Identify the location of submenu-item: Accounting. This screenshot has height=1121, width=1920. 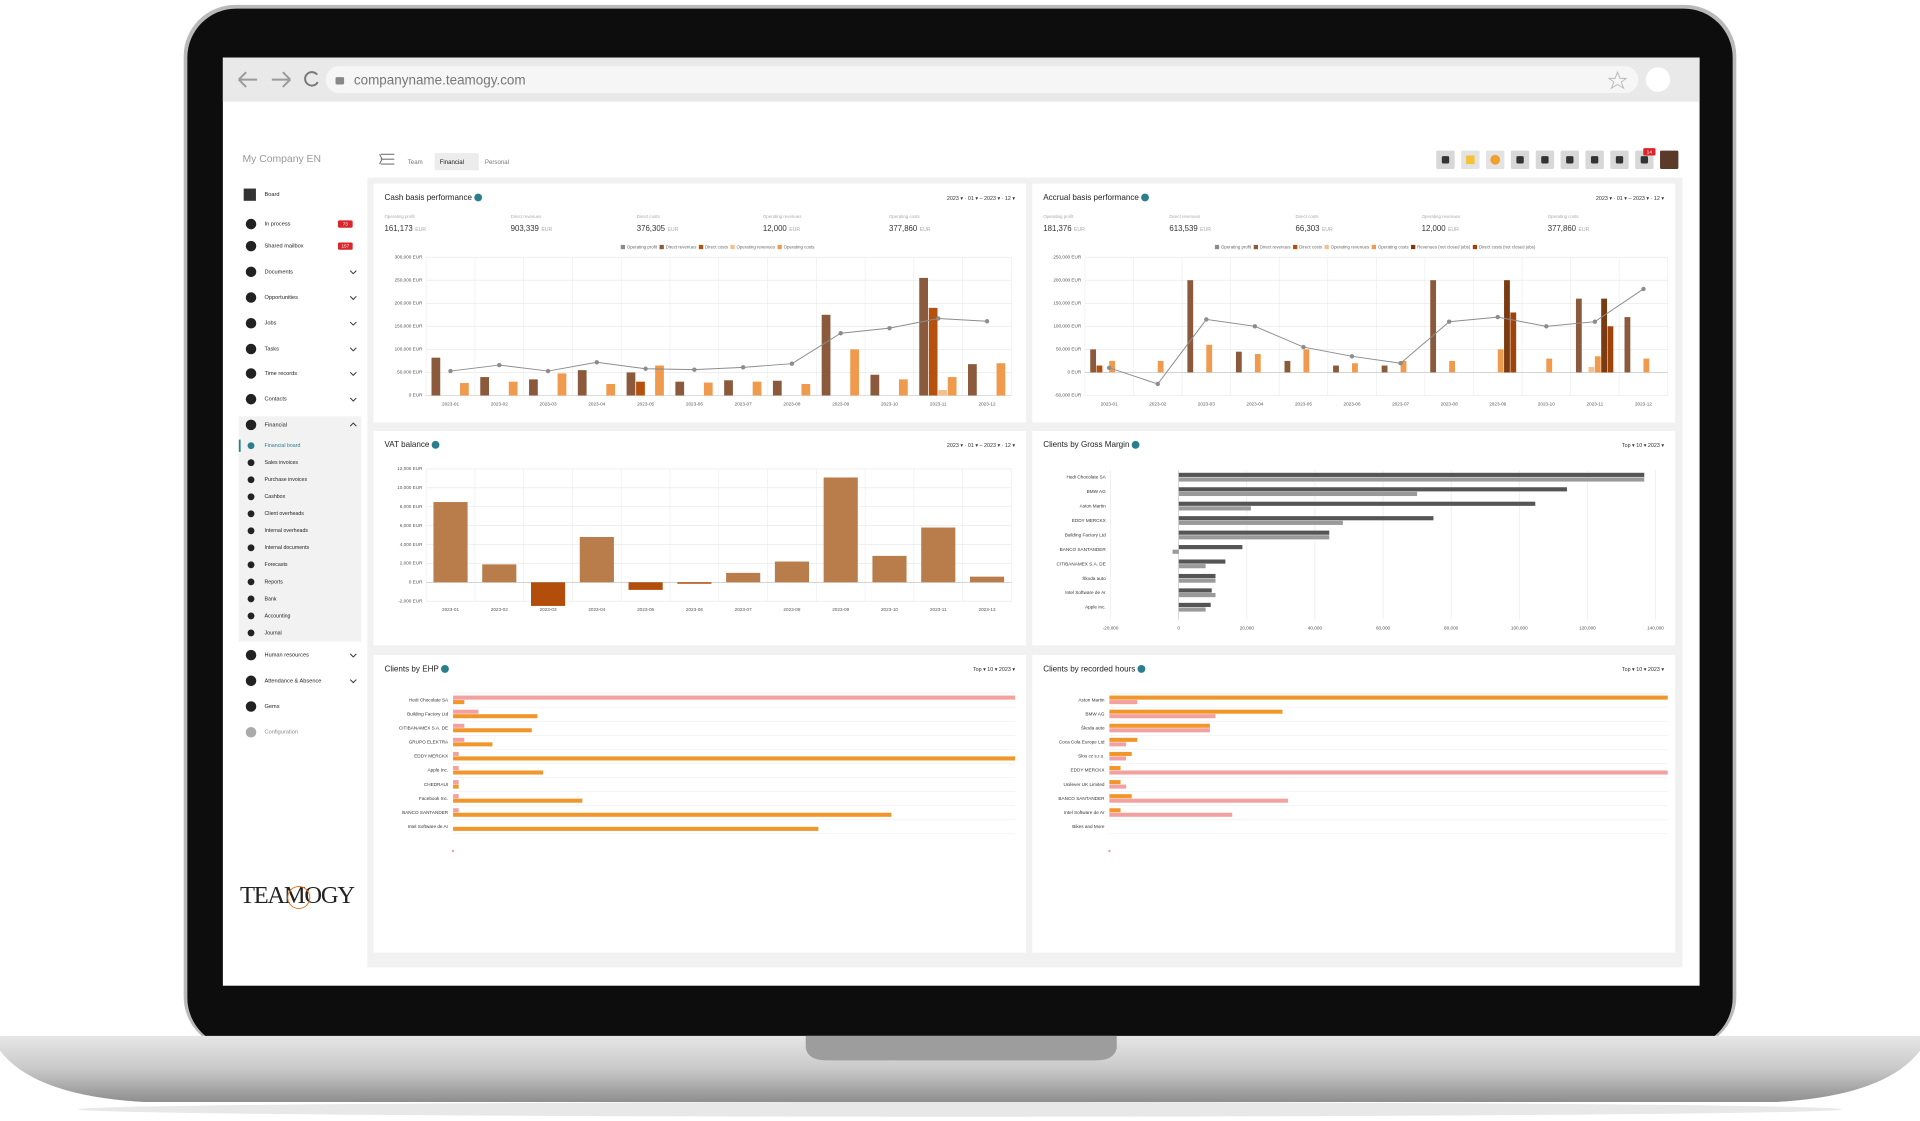
(278, 616).